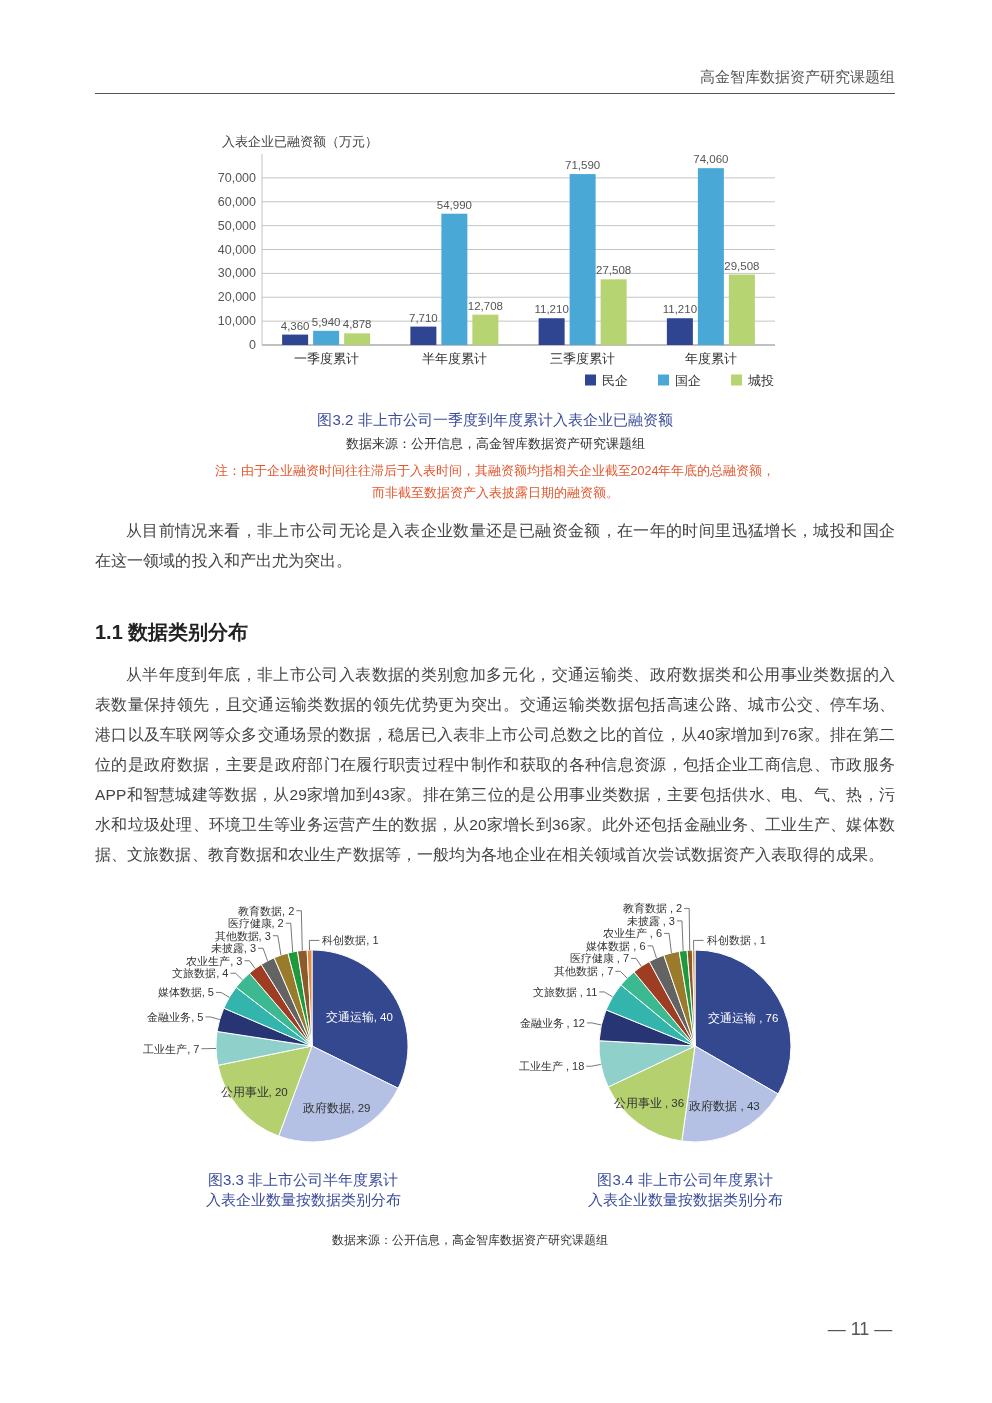 The image size is (992, 1403). What do you see at coordinates (237, 297) in the screenshot?
I see `y-tick-label: 20,000` at bounding box center [237, 297].